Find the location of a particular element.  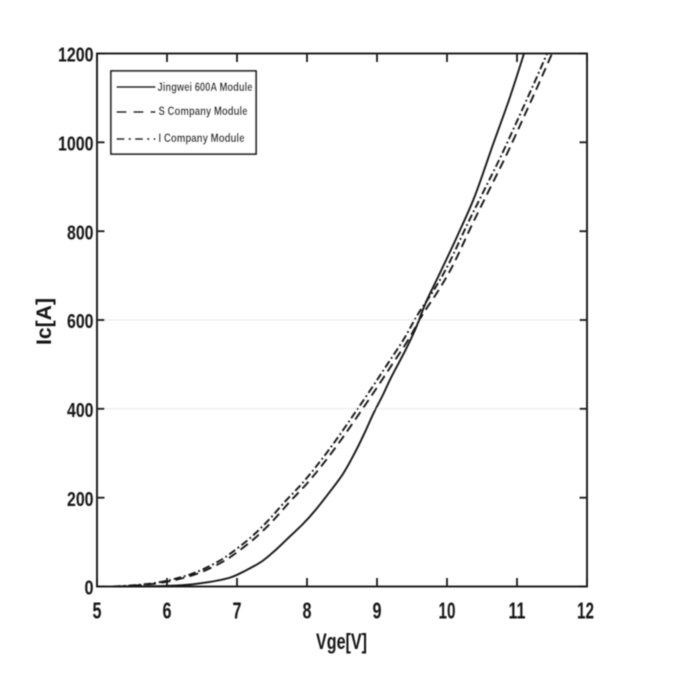

svg-text: 800 is located at coordinates (80, 233).